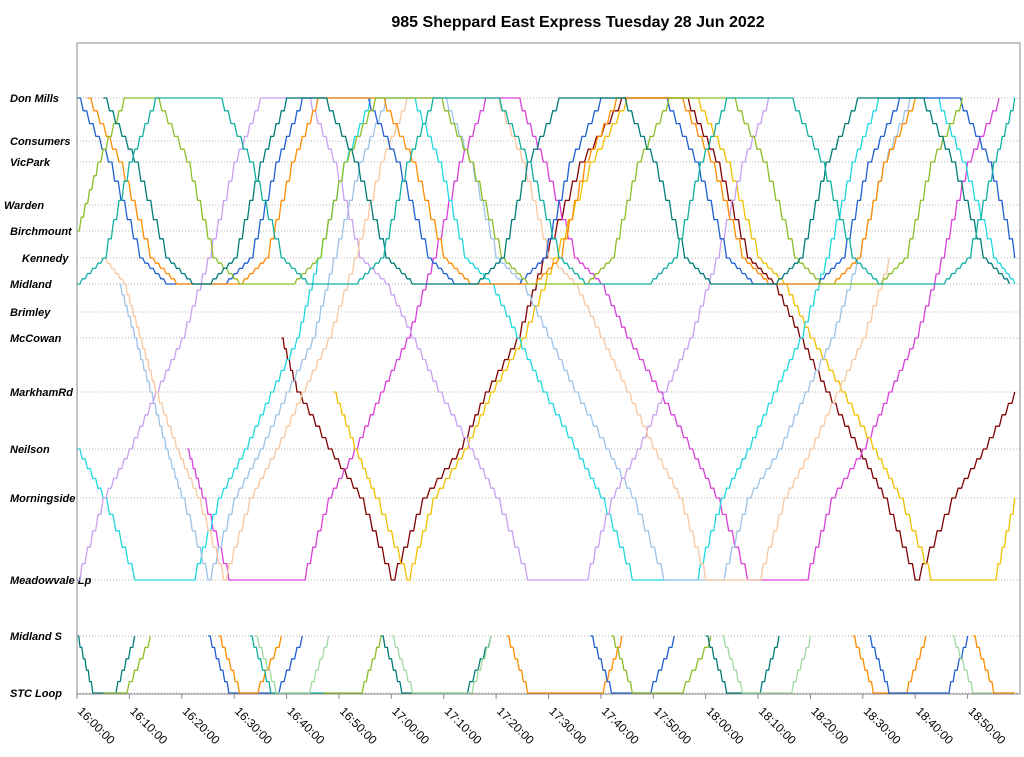  I want to click on stop-label: Warden, so click(24, 206).